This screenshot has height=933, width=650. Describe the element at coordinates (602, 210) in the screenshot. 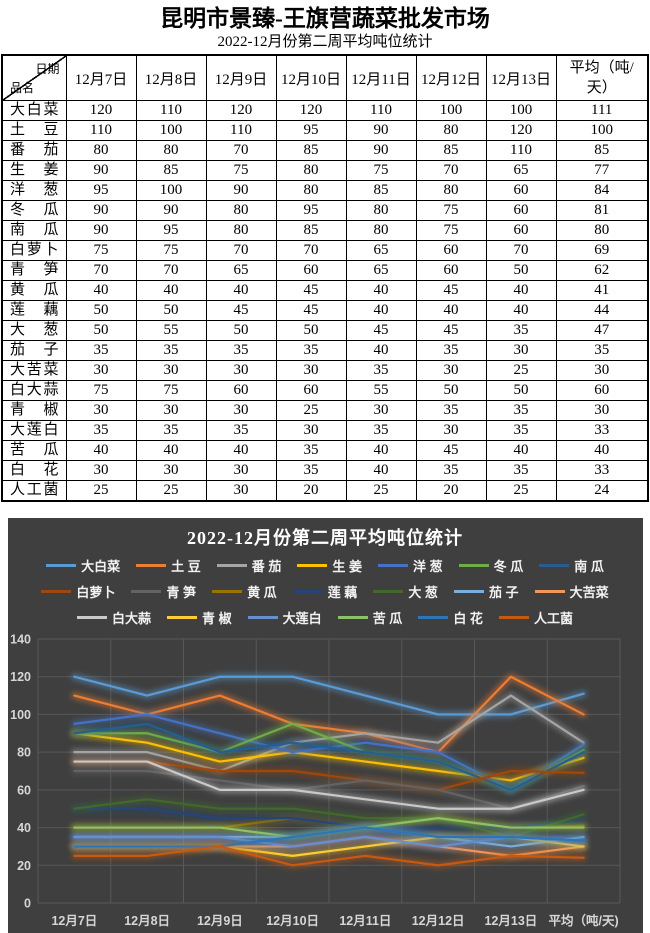

I see `value-cell: 81` at that location.